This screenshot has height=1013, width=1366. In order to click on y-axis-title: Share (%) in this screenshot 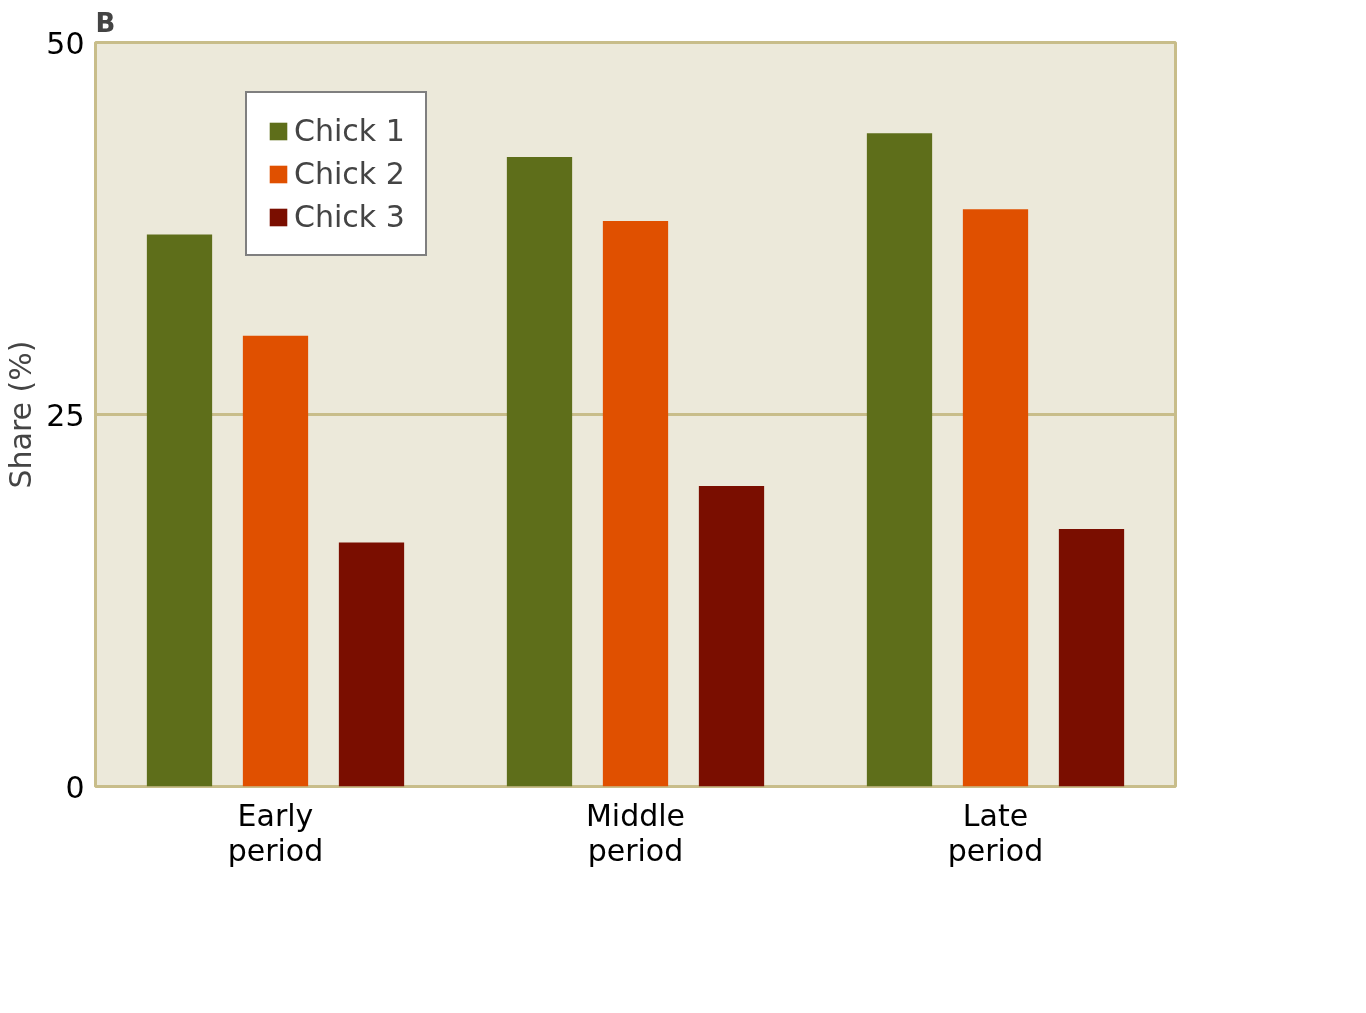, I will do `click(21, 414)`.